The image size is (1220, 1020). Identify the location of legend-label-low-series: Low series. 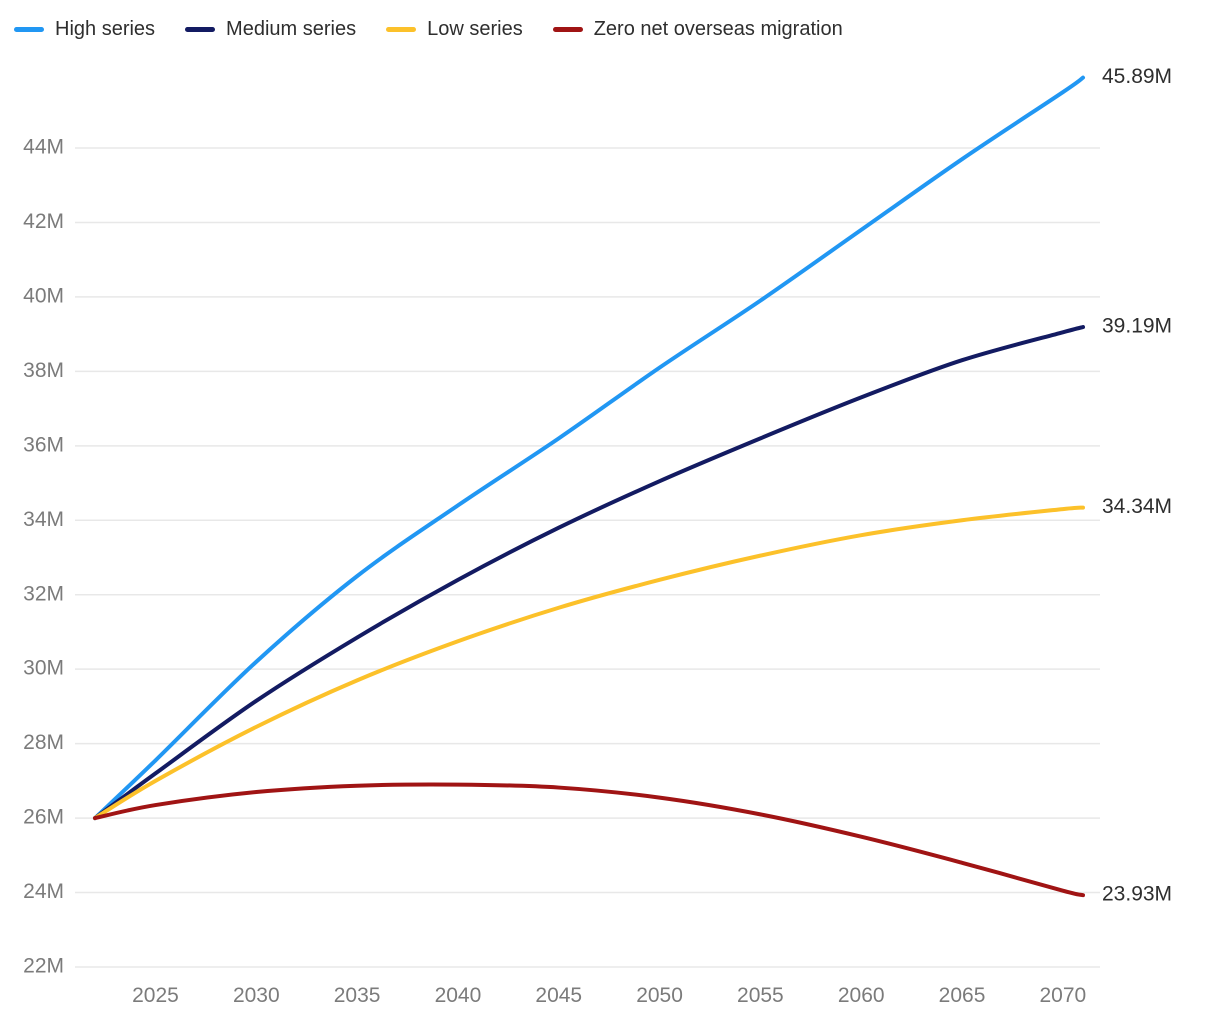
(475, 29).